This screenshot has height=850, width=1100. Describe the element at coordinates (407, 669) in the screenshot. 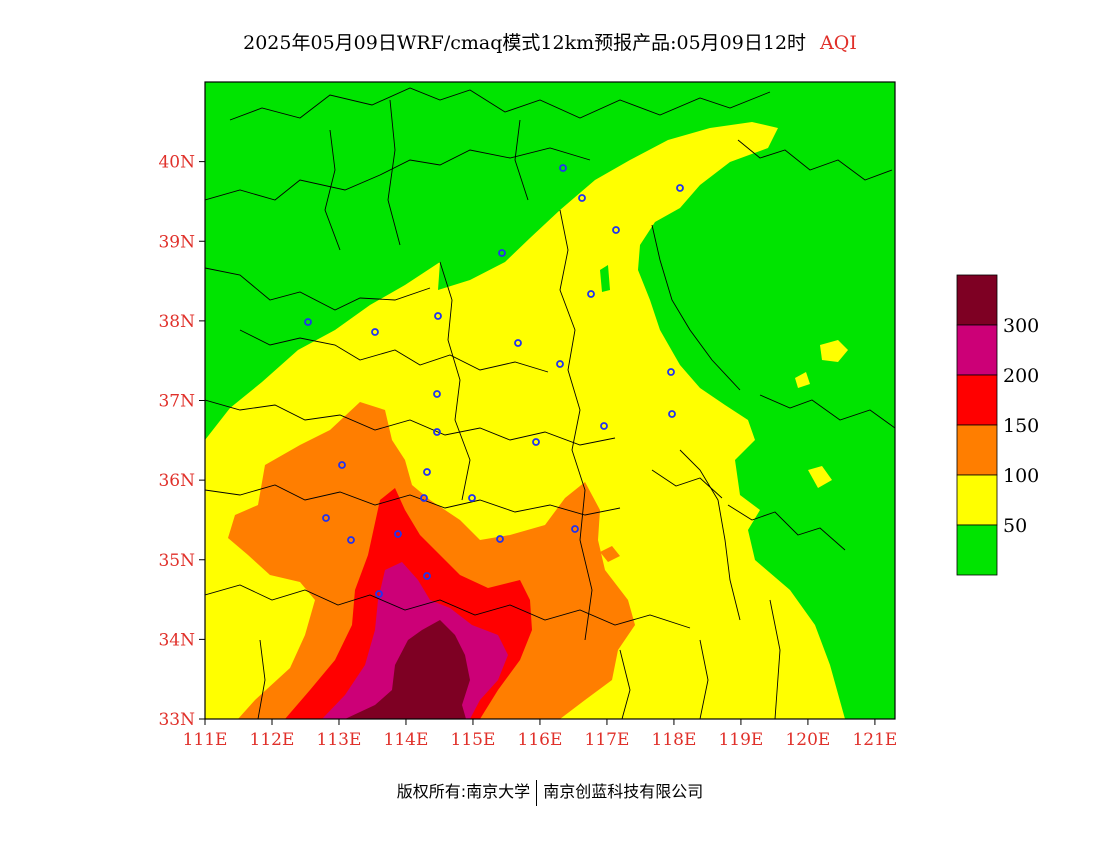

I see `aqi-hazardous-area` at that location.